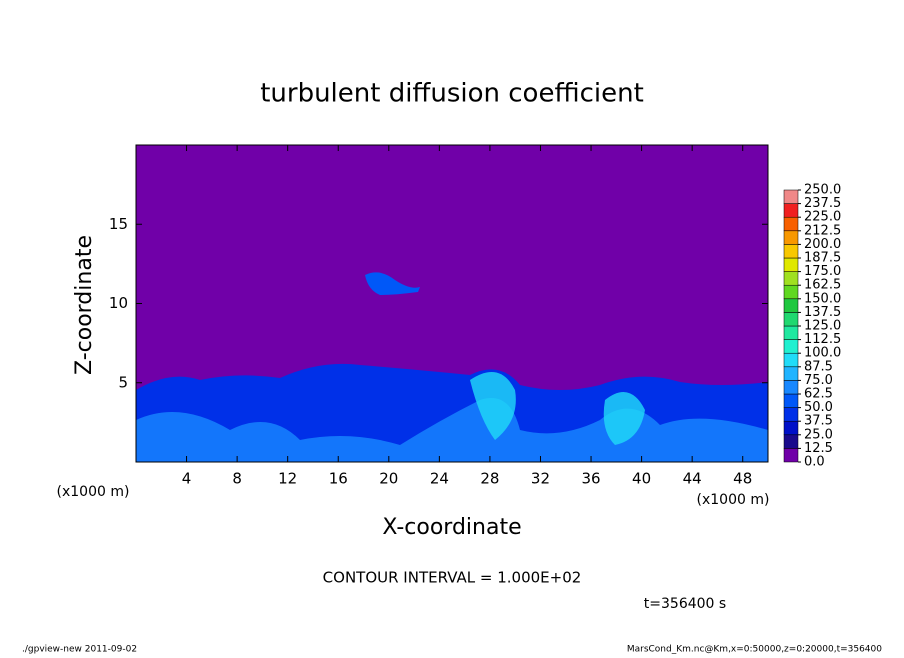 This screenshot has width=904, height=658. I want to click on time-label: t=356400 s, so click(685, 604).